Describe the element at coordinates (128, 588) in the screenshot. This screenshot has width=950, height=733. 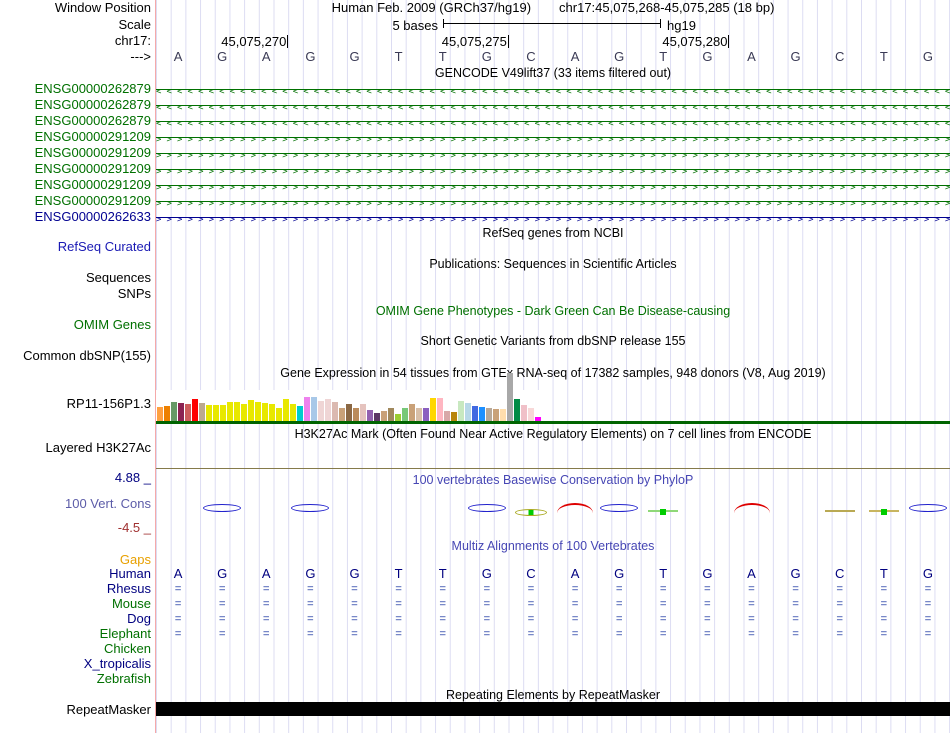
I see `species-label: Rhesus` at that location.